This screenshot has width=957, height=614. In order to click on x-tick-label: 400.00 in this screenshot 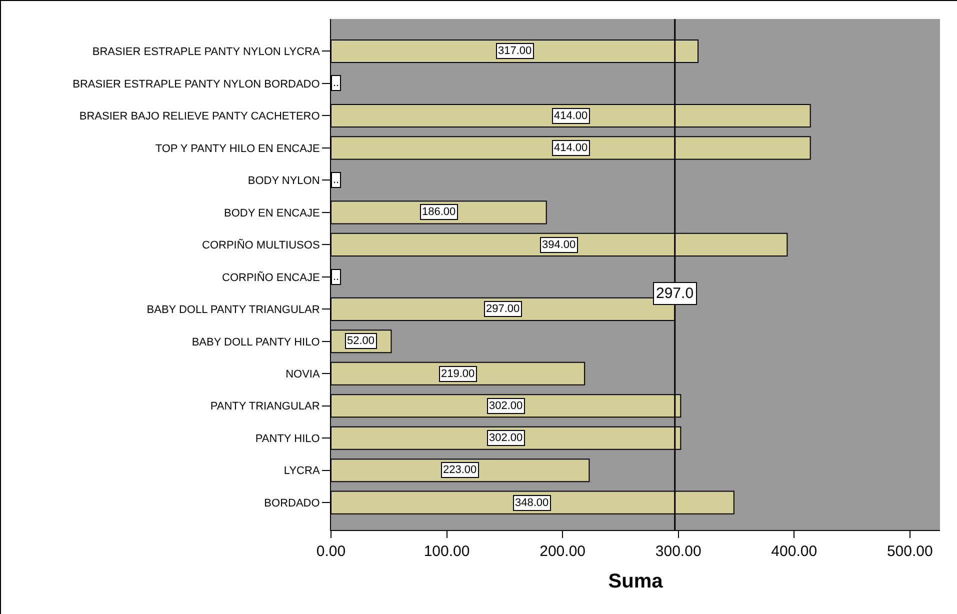, I will do `click(794, 551)`.